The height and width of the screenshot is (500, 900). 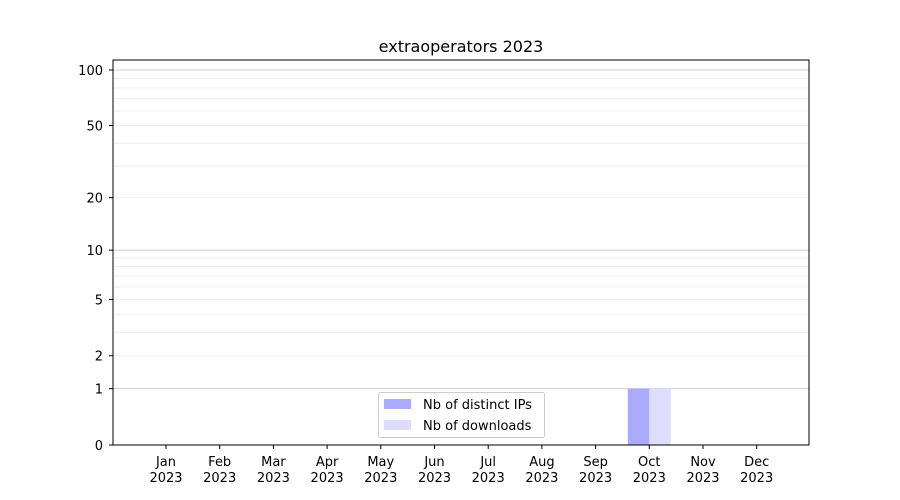 What do you see at coordinates (94, 127) in the screenshot?
I see `y-tick-label: 50` at bounding box center [94, 127].